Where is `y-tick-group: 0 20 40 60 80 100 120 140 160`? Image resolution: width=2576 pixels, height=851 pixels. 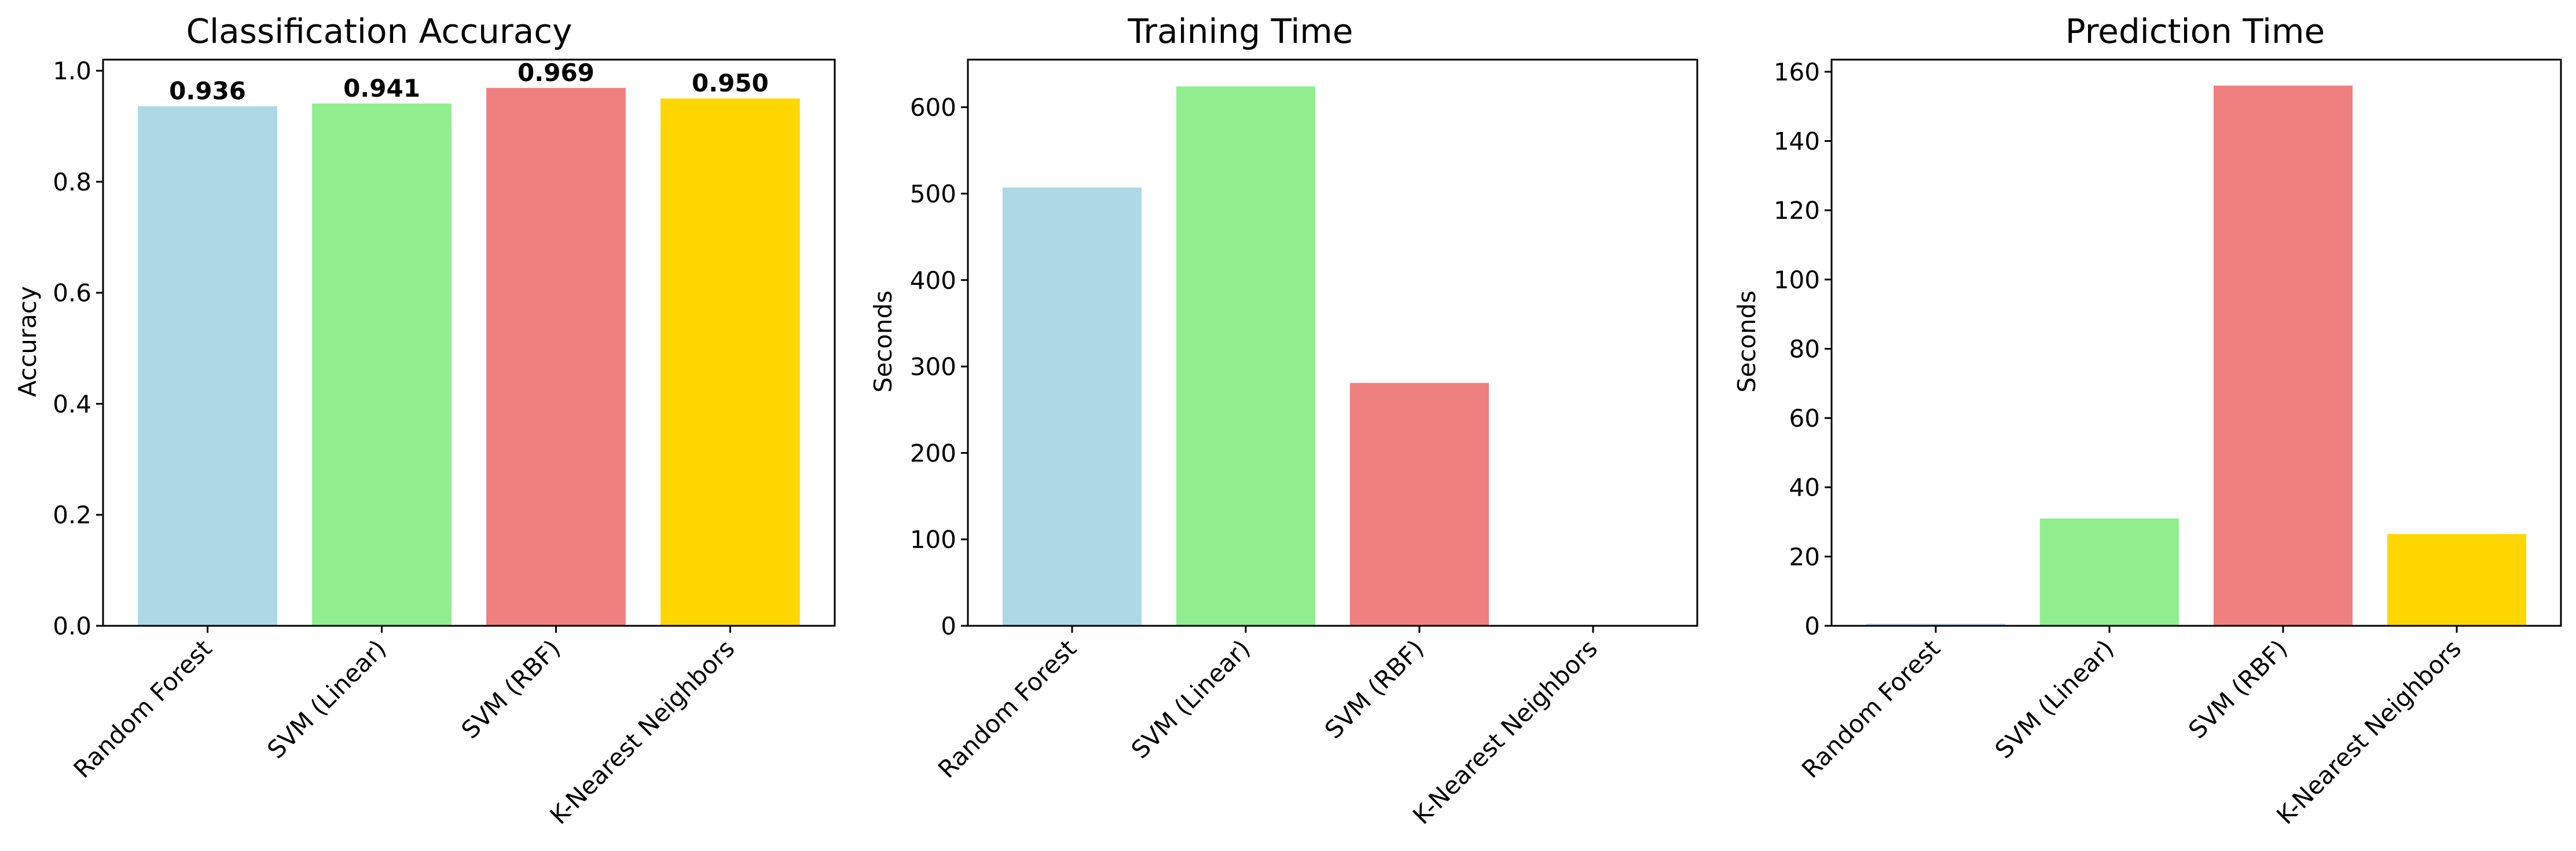 y-tick-group: 0 20 40 60 80 100 120 140 160 is located at coordinates (1803, 349).